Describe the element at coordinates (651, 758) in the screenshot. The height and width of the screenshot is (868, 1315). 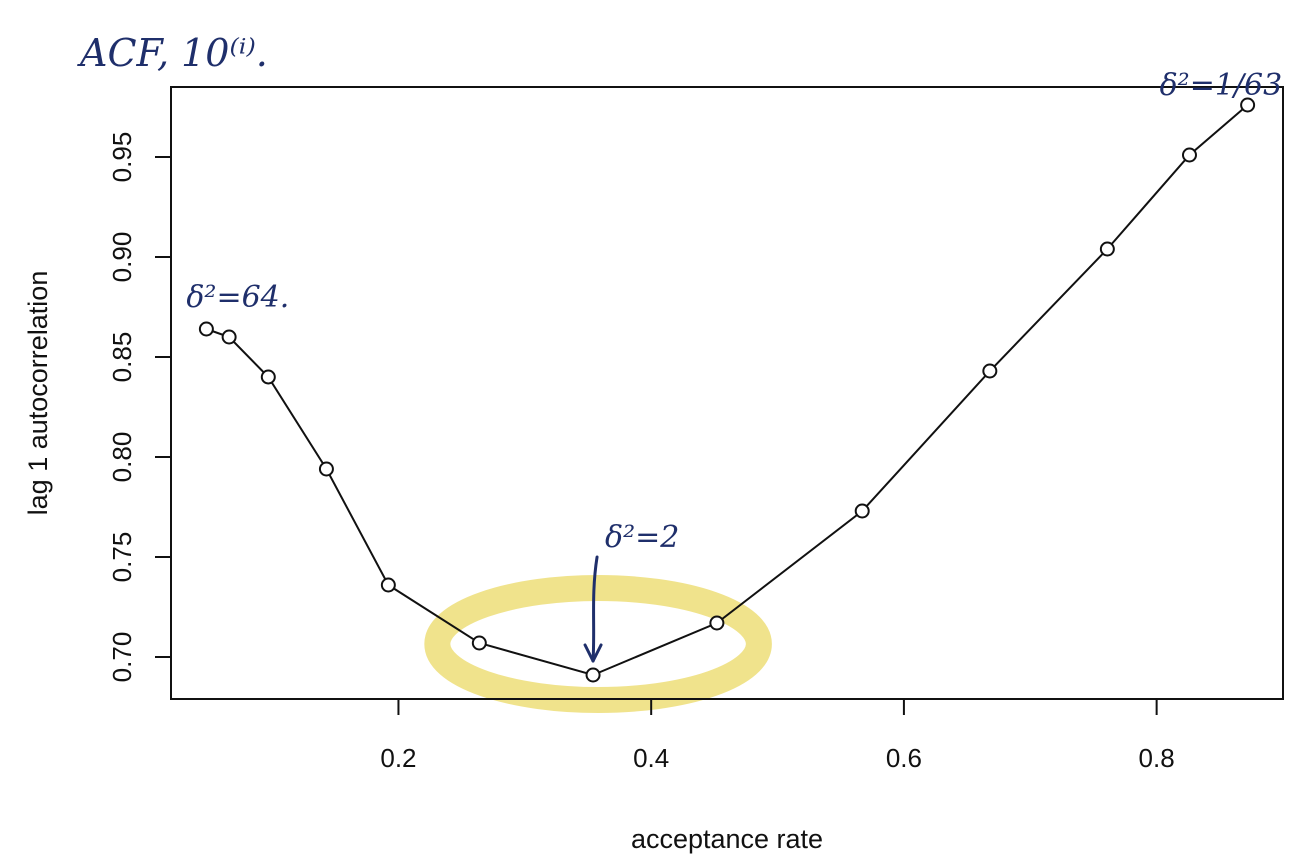
I see `x-tick-label: 0.4` at that location.